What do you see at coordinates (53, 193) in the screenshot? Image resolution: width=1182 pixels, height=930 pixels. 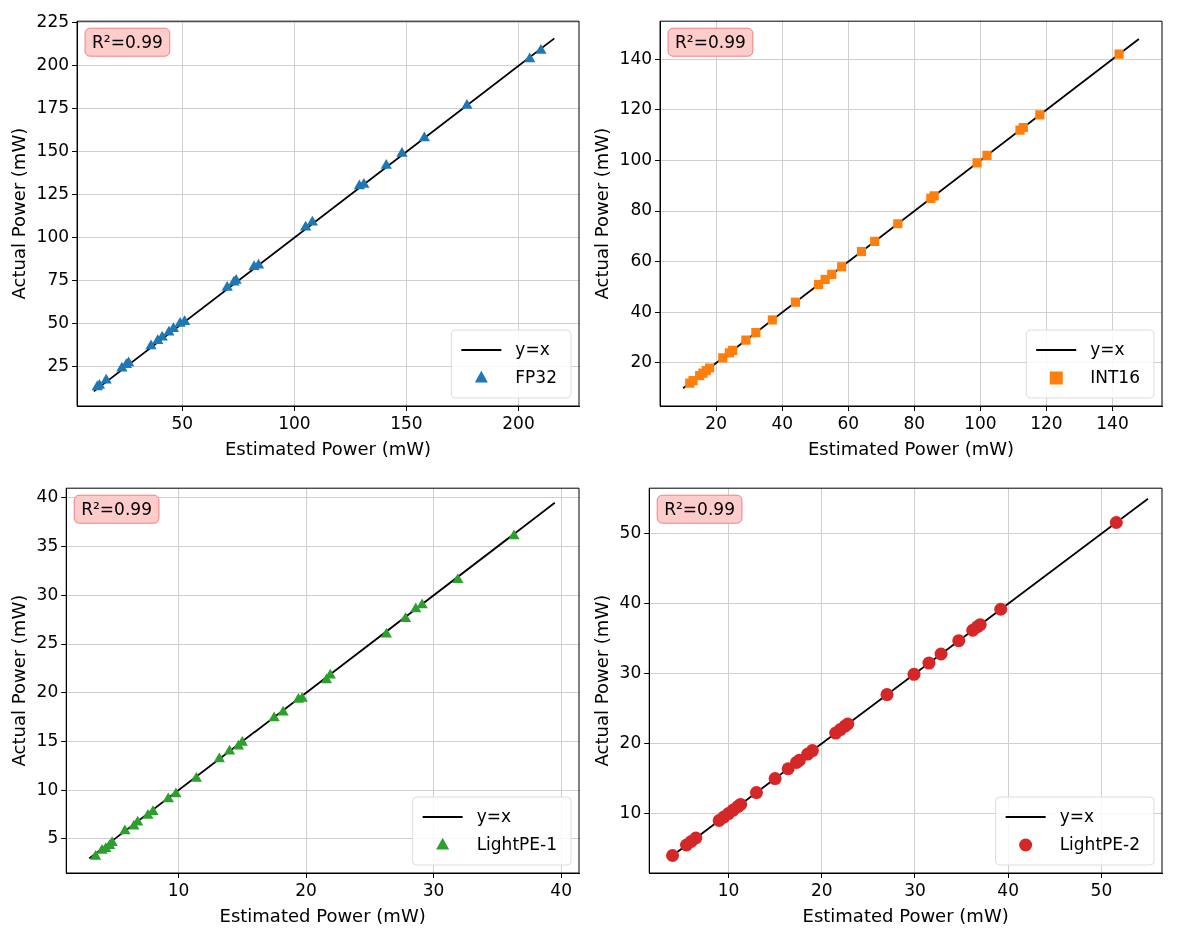 I see `y-tick-label: 125` at bounding box center [53, 193].